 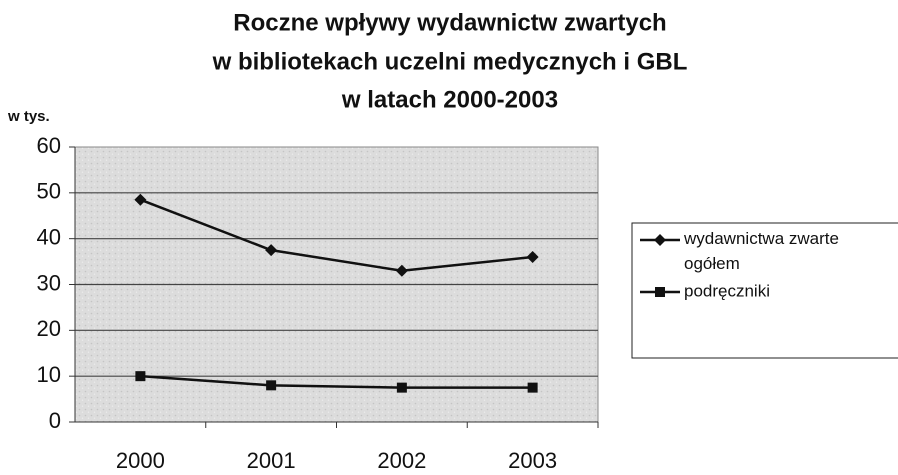 What do you see at coordinates (763, 251) in the screenshot?
I see `legend-label: wydawnictwa zwarte ogółem` at bounding box center [763, 251].